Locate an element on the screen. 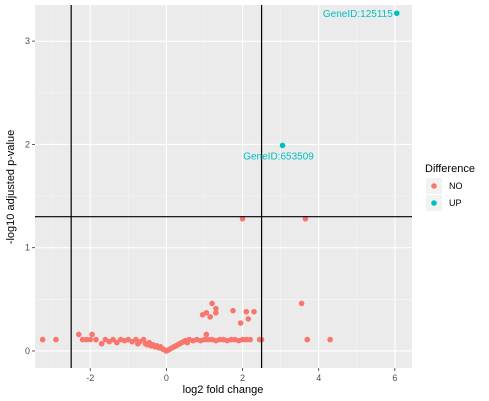 The width and height of the screenshot is (489, 401). y-tick-label: 1 is located at coordinates (27, 248).